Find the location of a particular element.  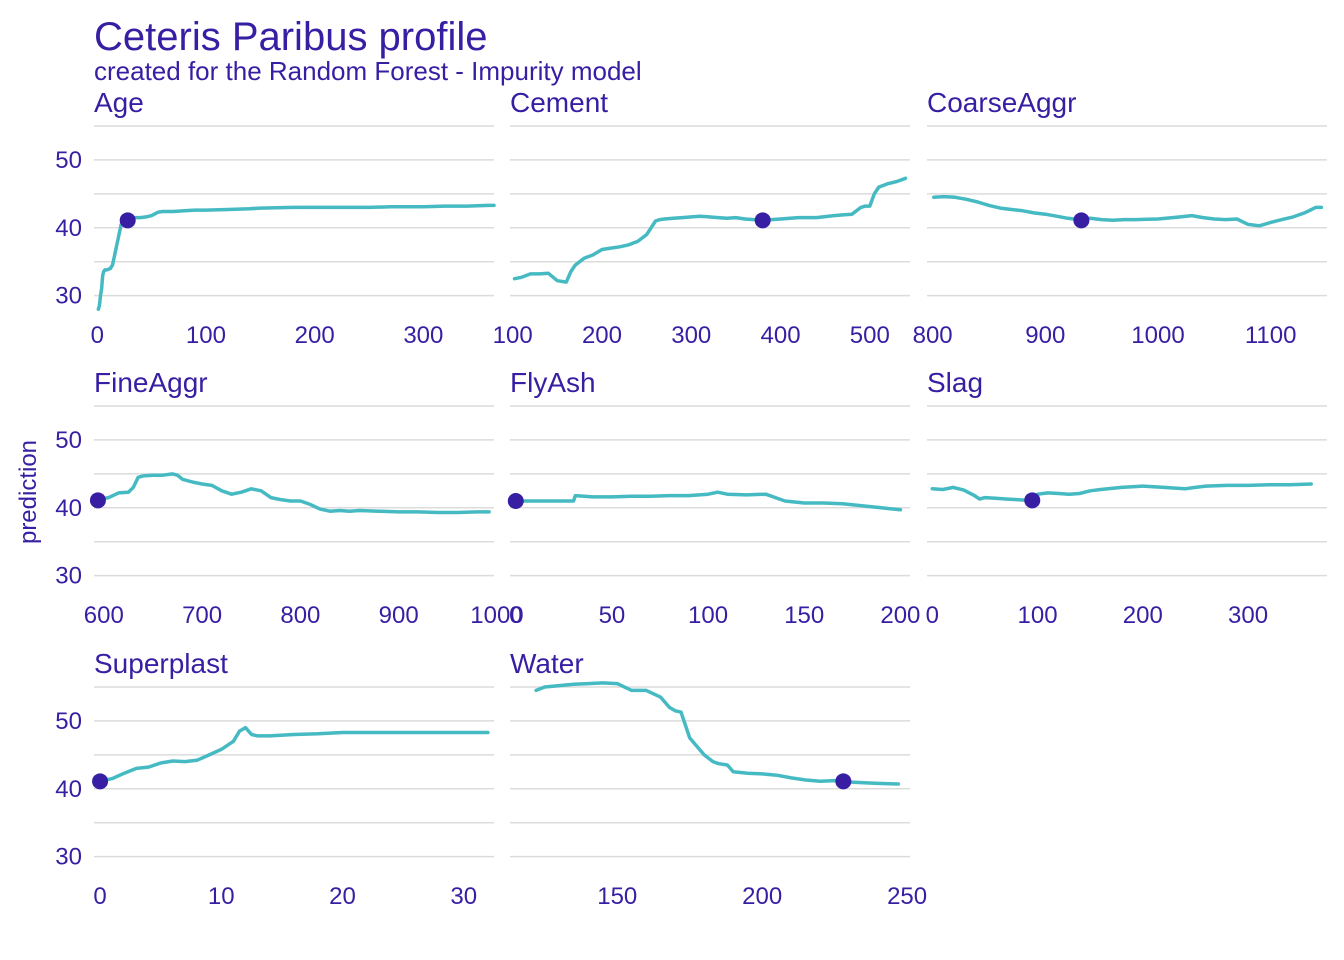

observation-point-water is located at coordinates (843, 781).